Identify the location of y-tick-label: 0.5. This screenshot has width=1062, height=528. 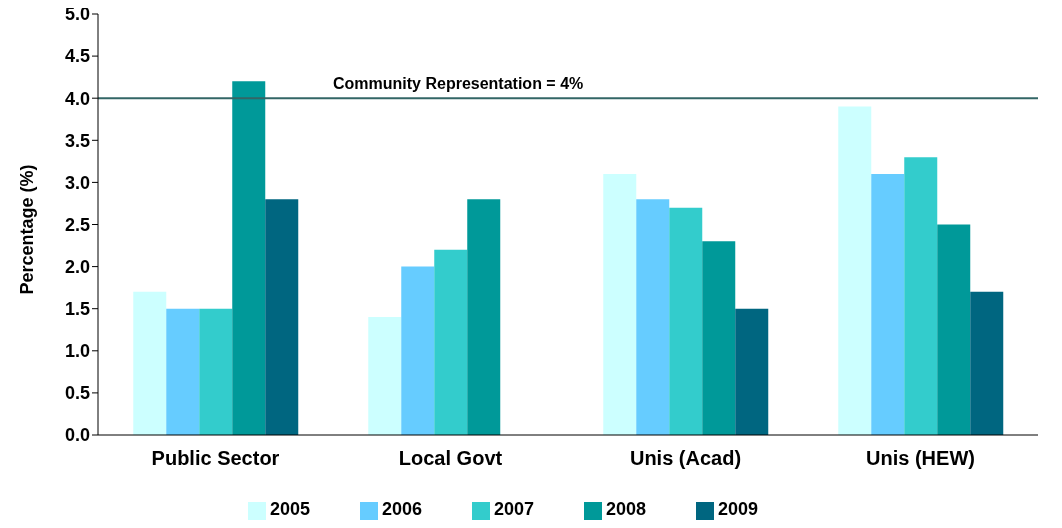
(77, 393).